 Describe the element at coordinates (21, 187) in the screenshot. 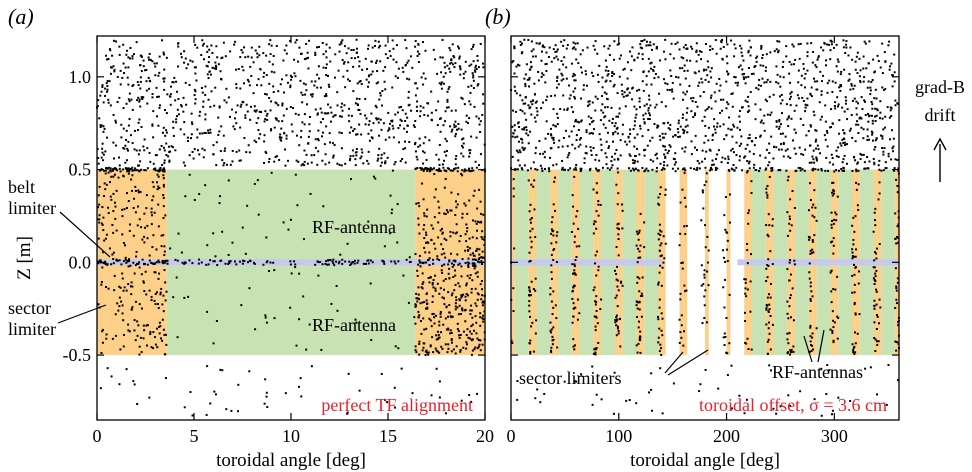

I see `belt-limiter-label-line1: belt` at that location.